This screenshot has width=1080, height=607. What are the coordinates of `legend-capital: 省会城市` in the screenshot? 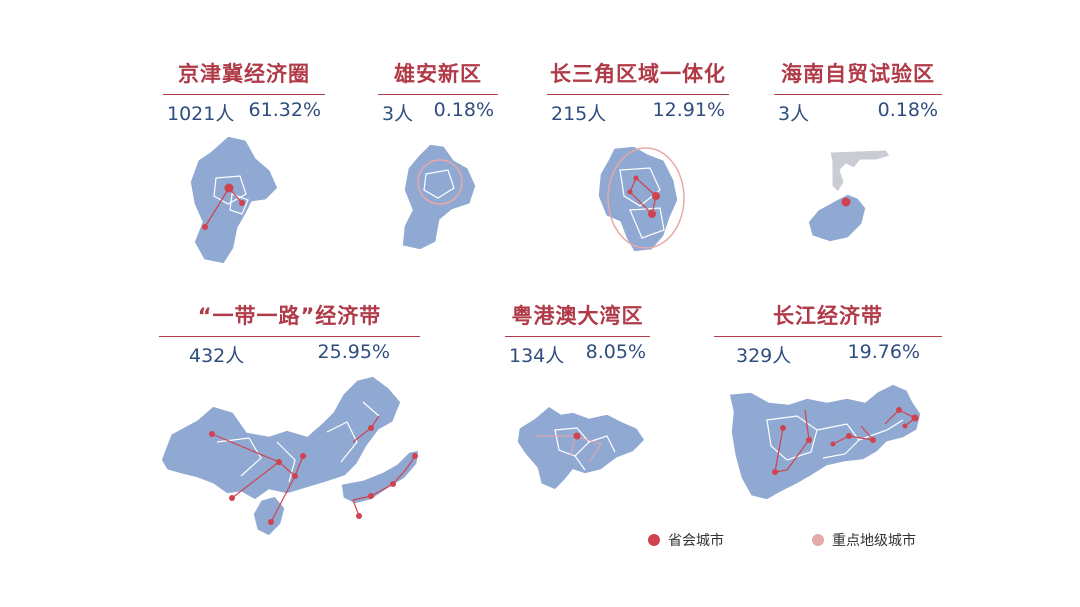 It's located at (686, 540).